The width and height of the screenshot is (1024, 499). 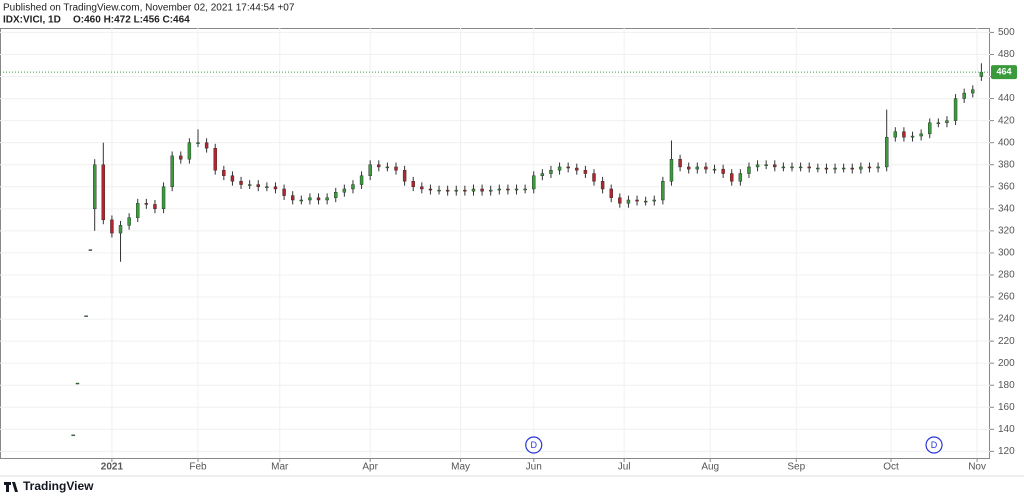 What do you see at coordinates (1006, 142) in the screenshot?
I see `y-tick-label: 400` at bounding box center [1006, 142].